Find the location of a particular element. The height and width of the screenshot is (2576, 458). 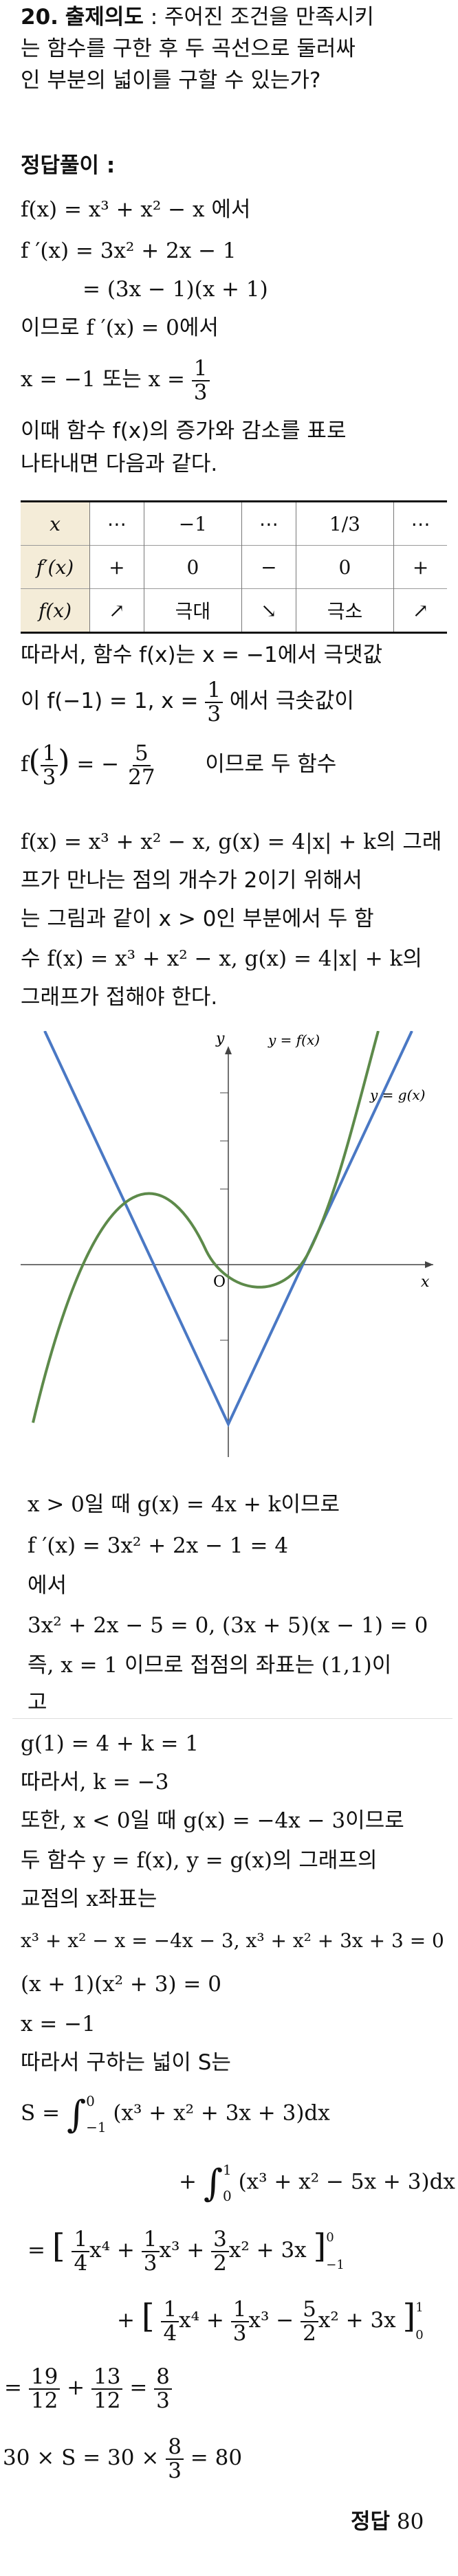

fraction-13-12: 13 12 is located at coordinates (107, 2389).